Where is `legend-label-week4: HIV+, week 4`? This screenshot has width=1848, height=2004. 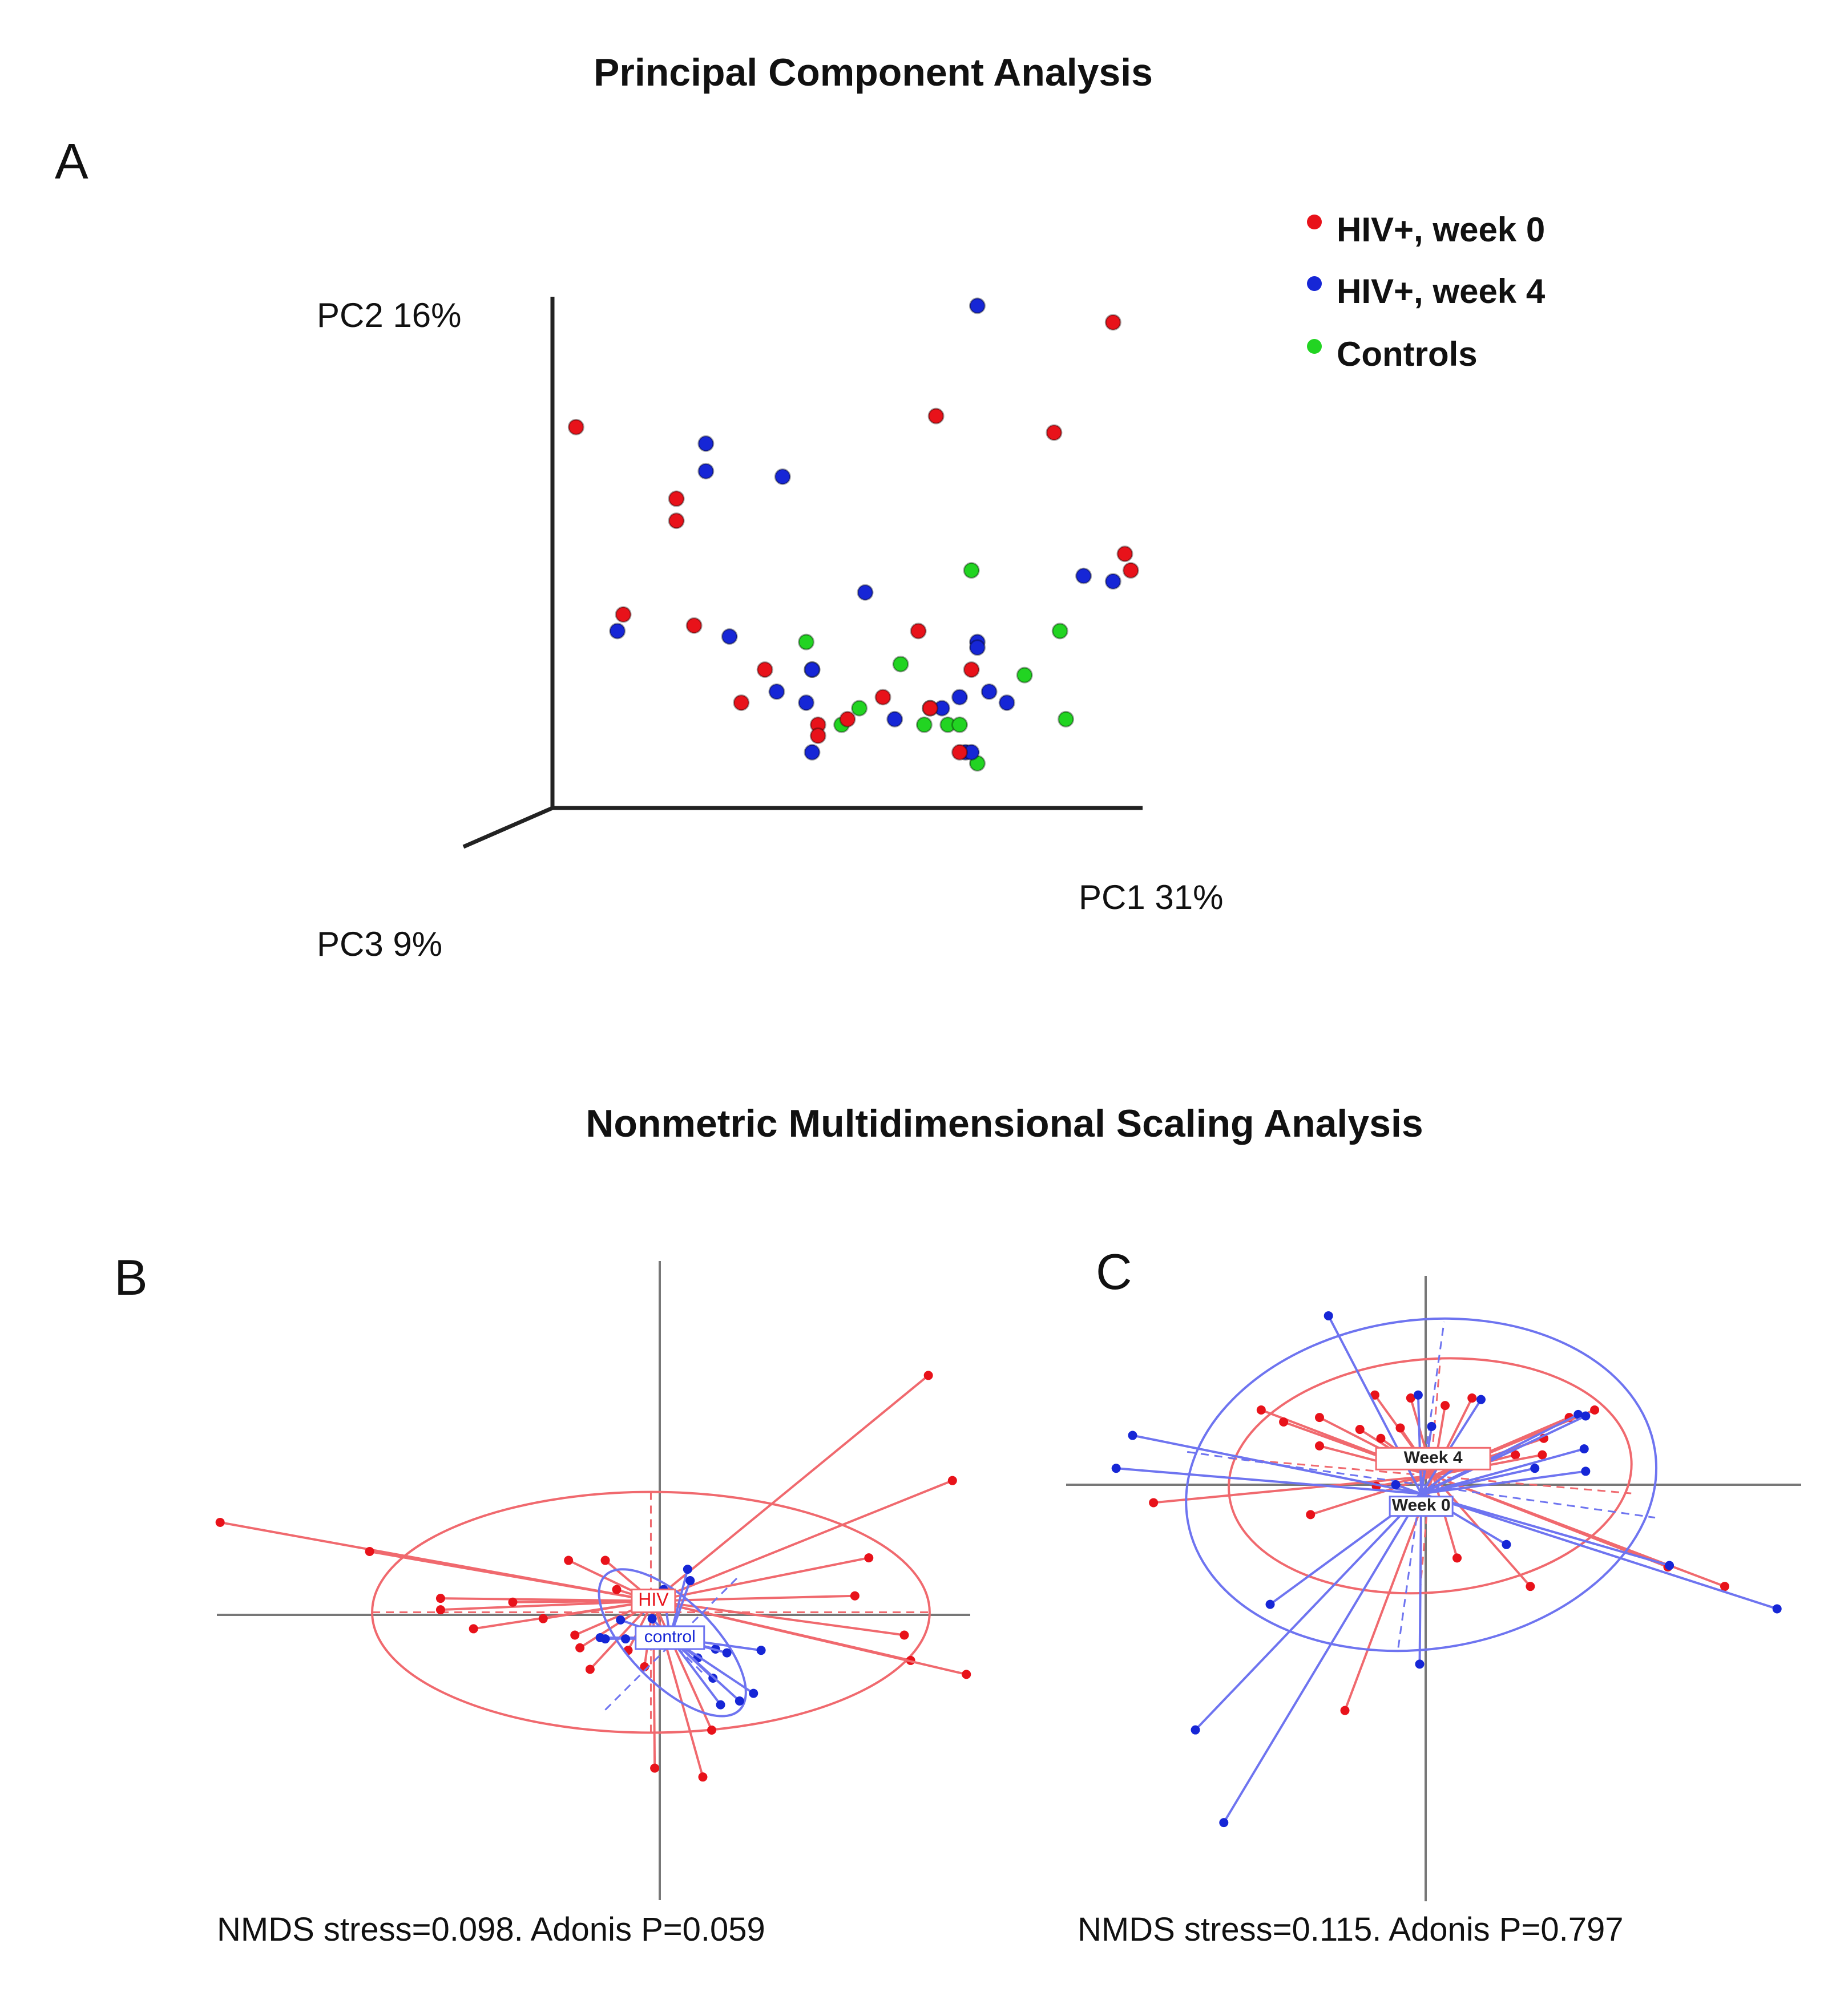
legend-label-week4: HIV+, week 4 is located at coordinates (1441, 291).